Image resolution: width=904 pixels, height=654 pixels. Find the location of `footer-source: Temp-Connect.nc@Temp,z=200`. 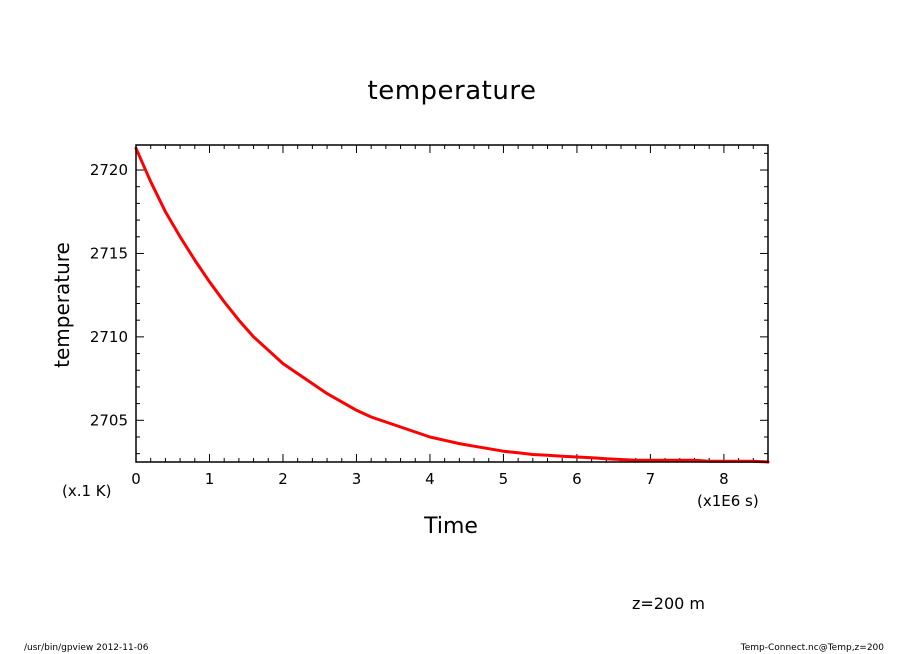

footer-source: Temp-Connect.nc@Temp,z=200 is located at coordinates (812, 648).